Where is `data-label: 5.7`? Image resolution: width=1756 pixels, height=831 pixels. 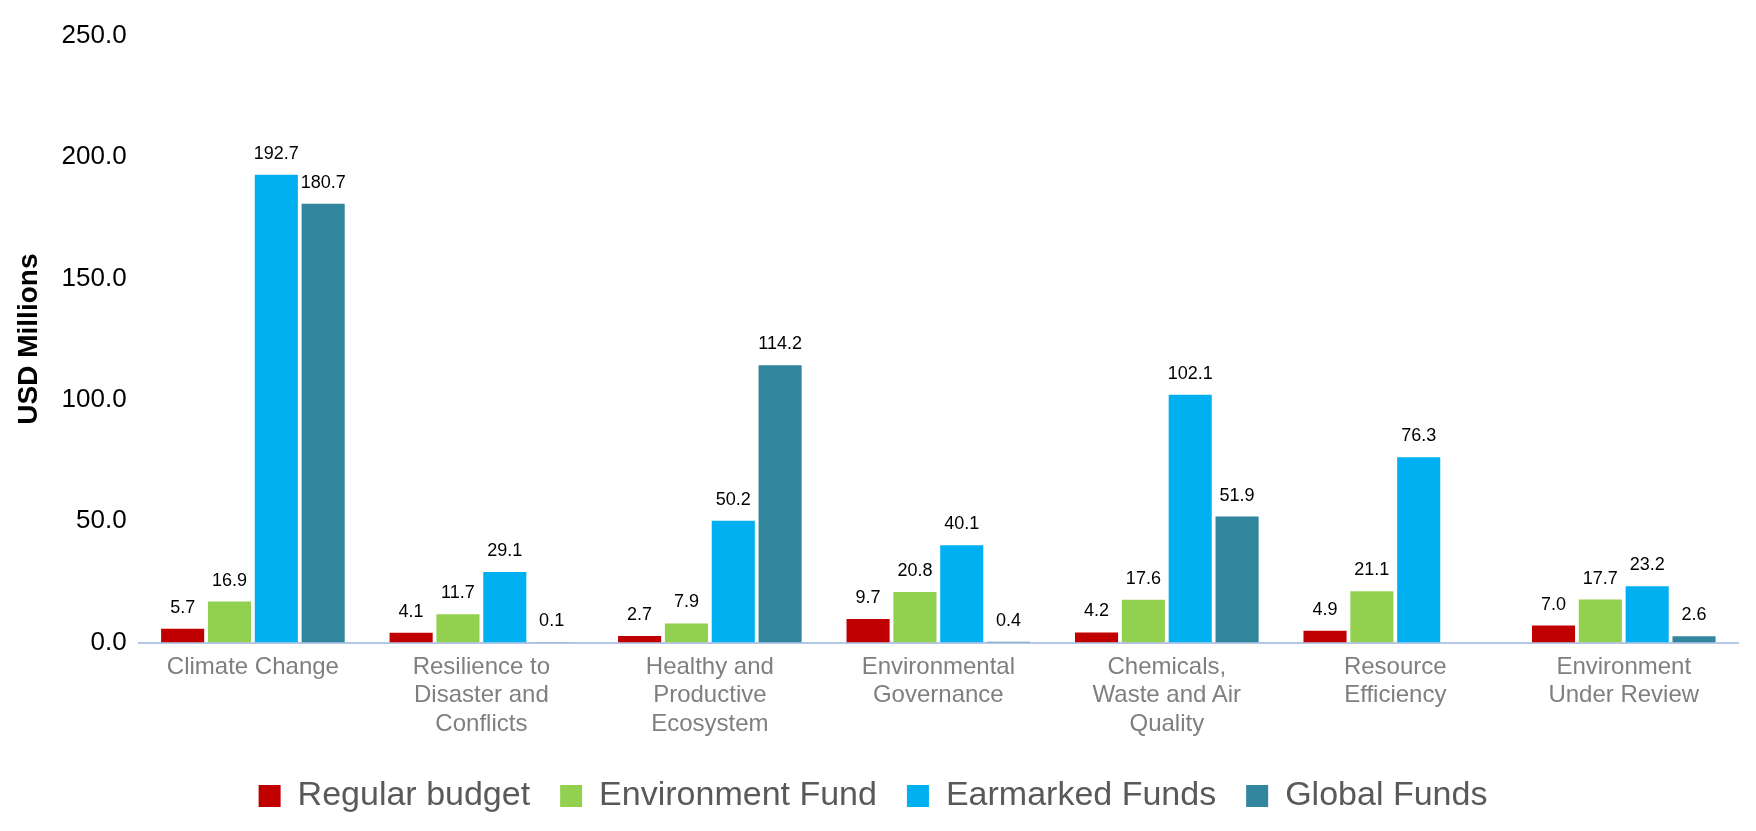
data-label: 5.7 is located at coordinates (183, 606).